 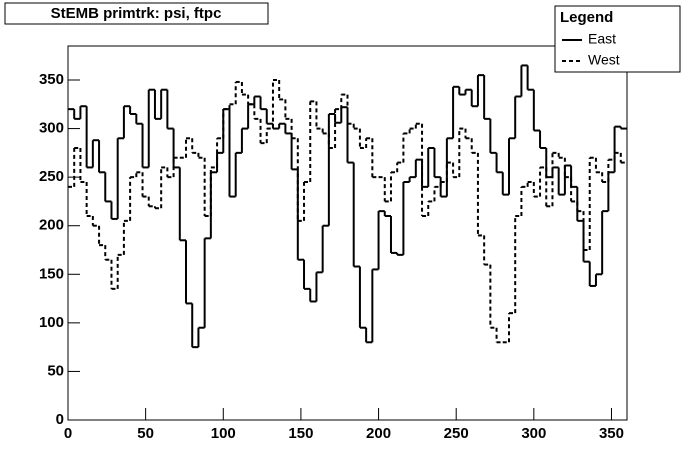 I want to click on x-tick-label: 250, so click(x=456, y=433).